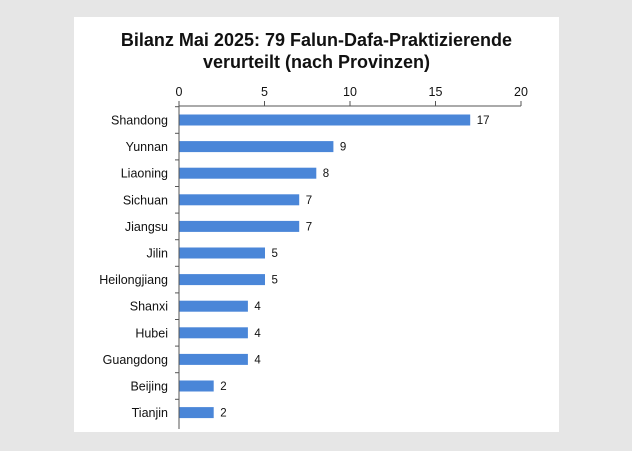  I want to click on category-label: Jilin, so click(157, 254).